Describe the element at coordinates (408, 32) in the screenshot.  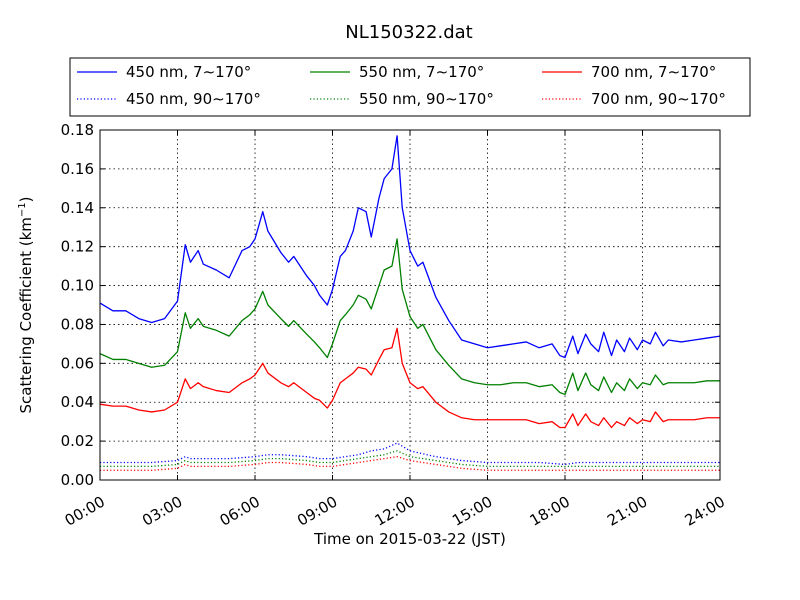
I see `chart-title: NL150322.dat` at that location.